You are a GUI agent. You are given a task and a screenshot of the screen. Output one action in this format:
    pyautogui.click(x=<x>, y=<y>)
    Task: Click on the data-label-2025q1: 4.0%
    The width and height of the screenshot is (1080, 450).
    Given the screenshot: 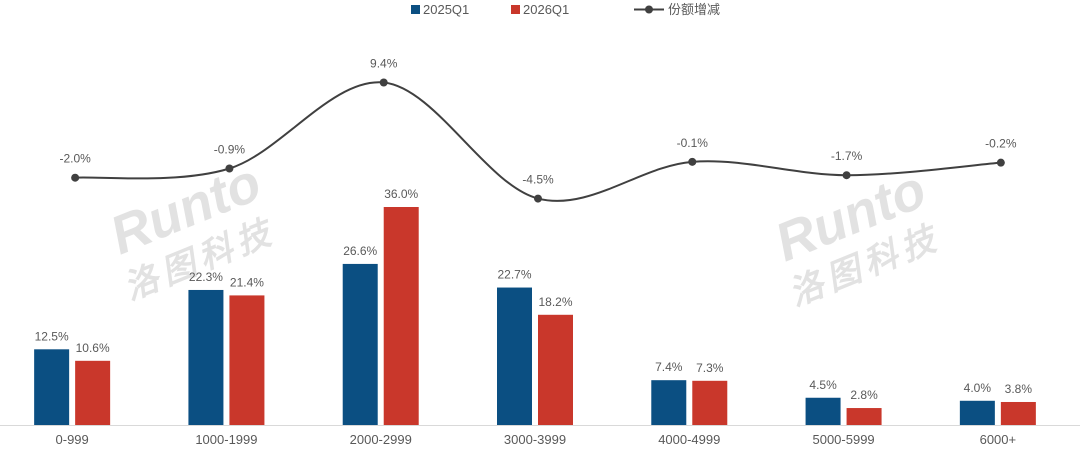 What is the action you would take?
    pyautogui.click(x=978, y=388)
    